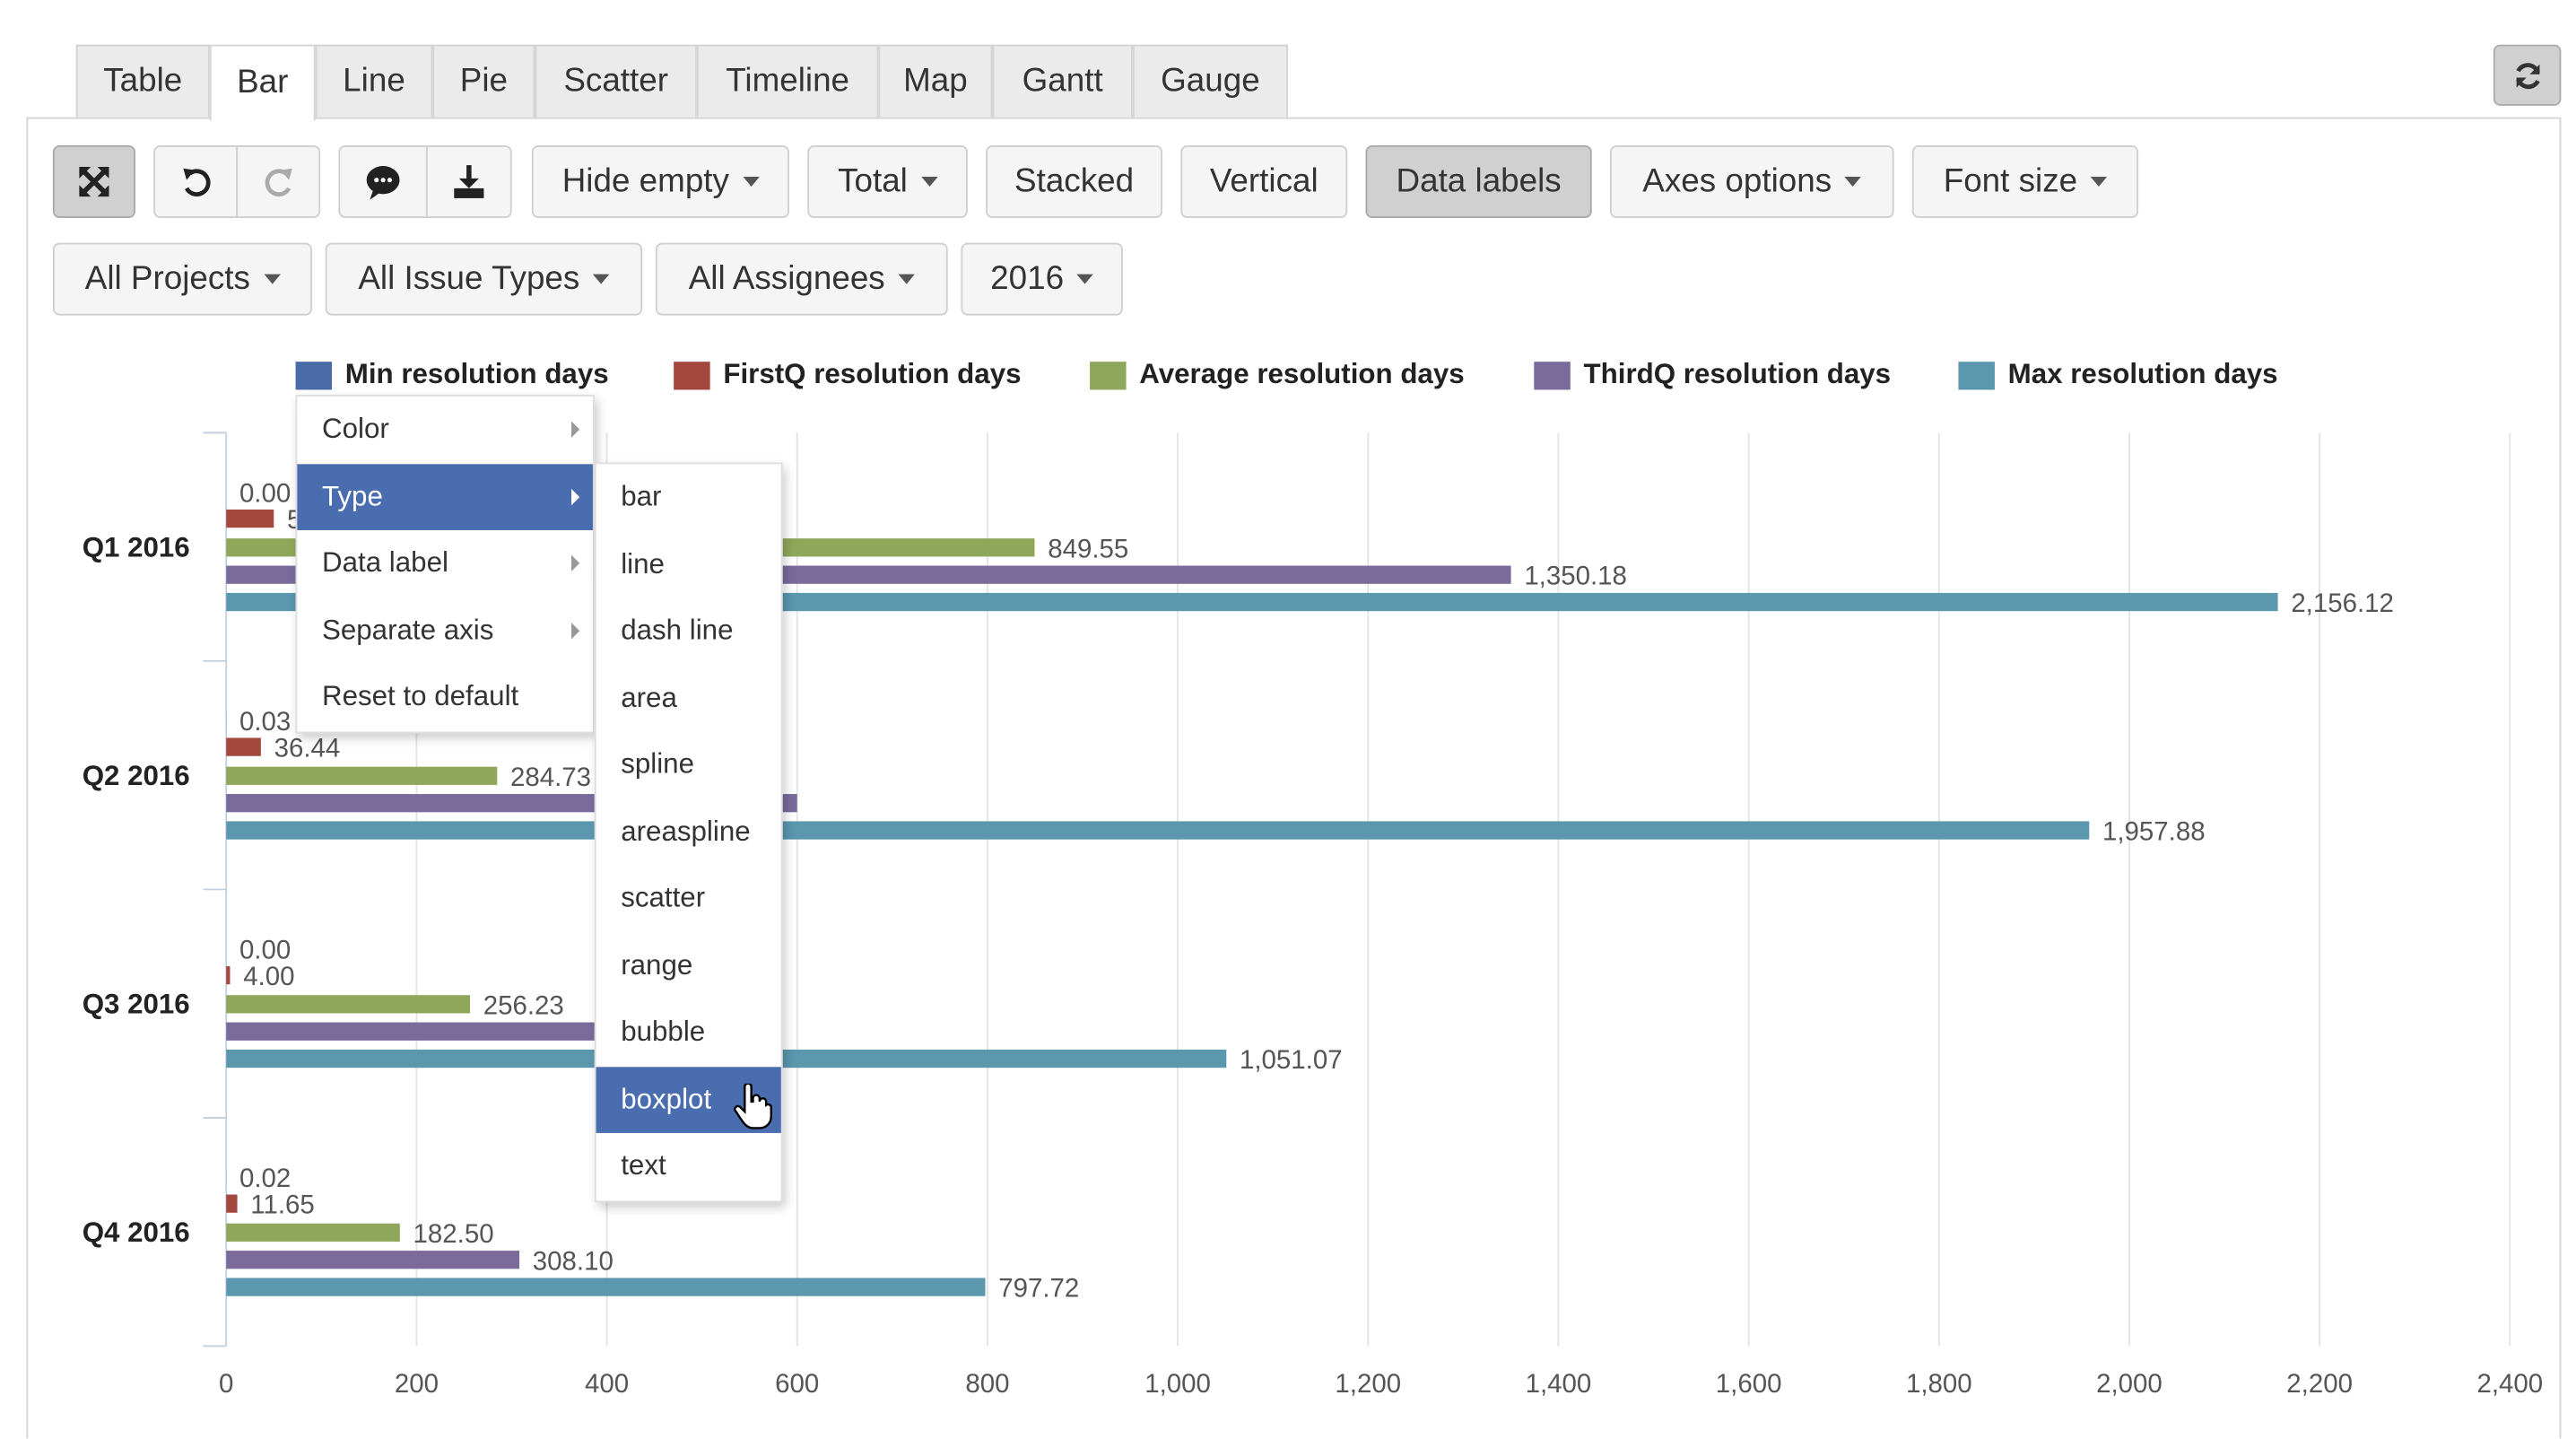 The width and height of the screenshot is (2576, 1439). Describe the element at coordinates (1749, 1383) in the screenshot. I see `x-tick-label: 1,600` at that location.